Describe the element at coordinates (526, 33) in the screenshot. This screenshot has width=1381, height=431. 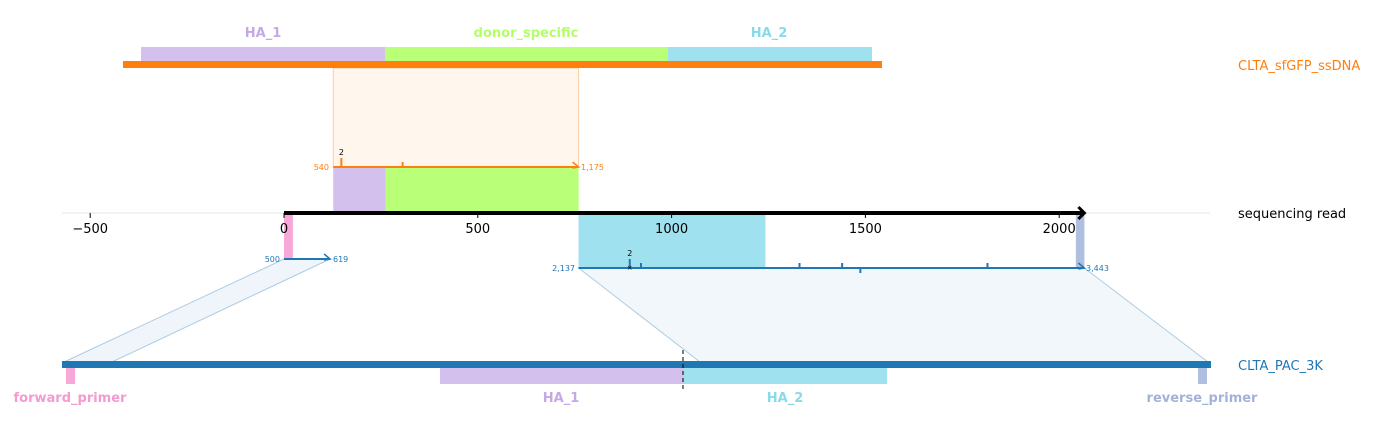
I see `donor-specific-label: donor_specific` at that location.